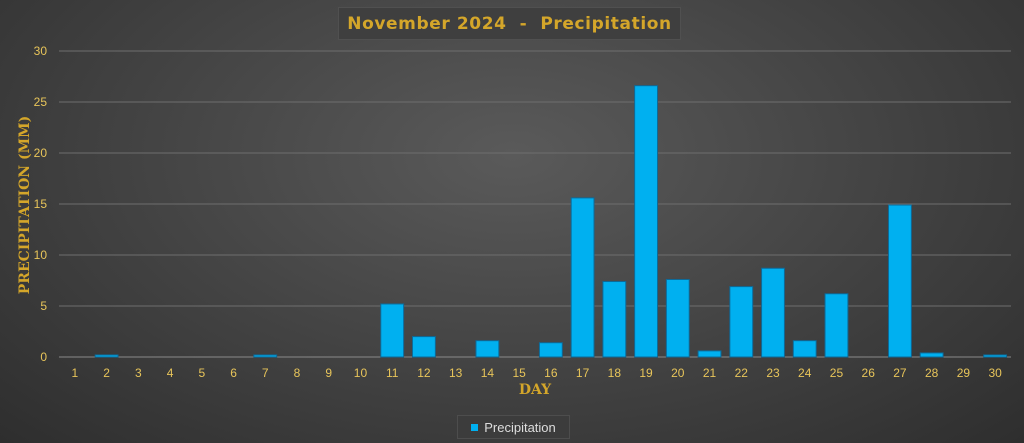  What do you see at coordinates (805, 373) in the screenshot?
I see `x-tick-label: 24` at bounding box center [805, 373].